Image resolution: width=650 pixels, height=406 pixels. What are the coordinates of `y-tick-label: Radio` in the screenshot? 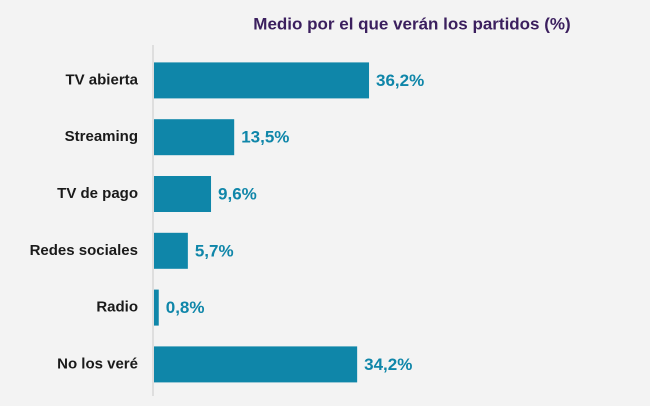 It's located at (117, 307).